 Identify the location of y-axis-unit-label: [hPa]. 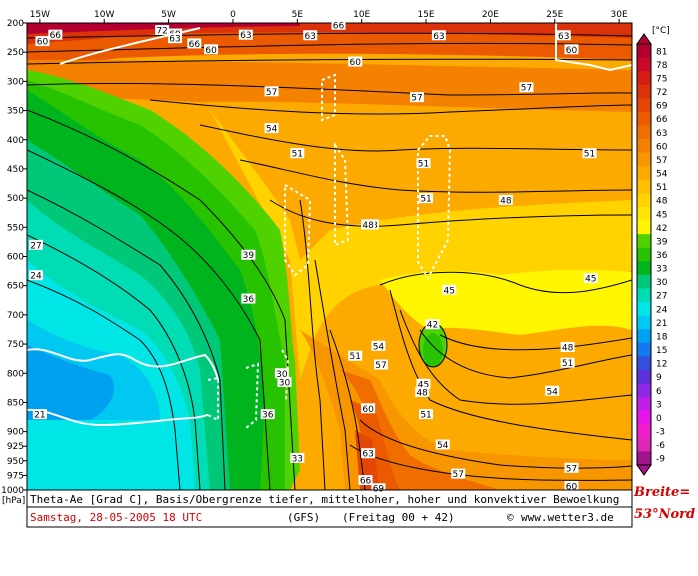
(13, 501).